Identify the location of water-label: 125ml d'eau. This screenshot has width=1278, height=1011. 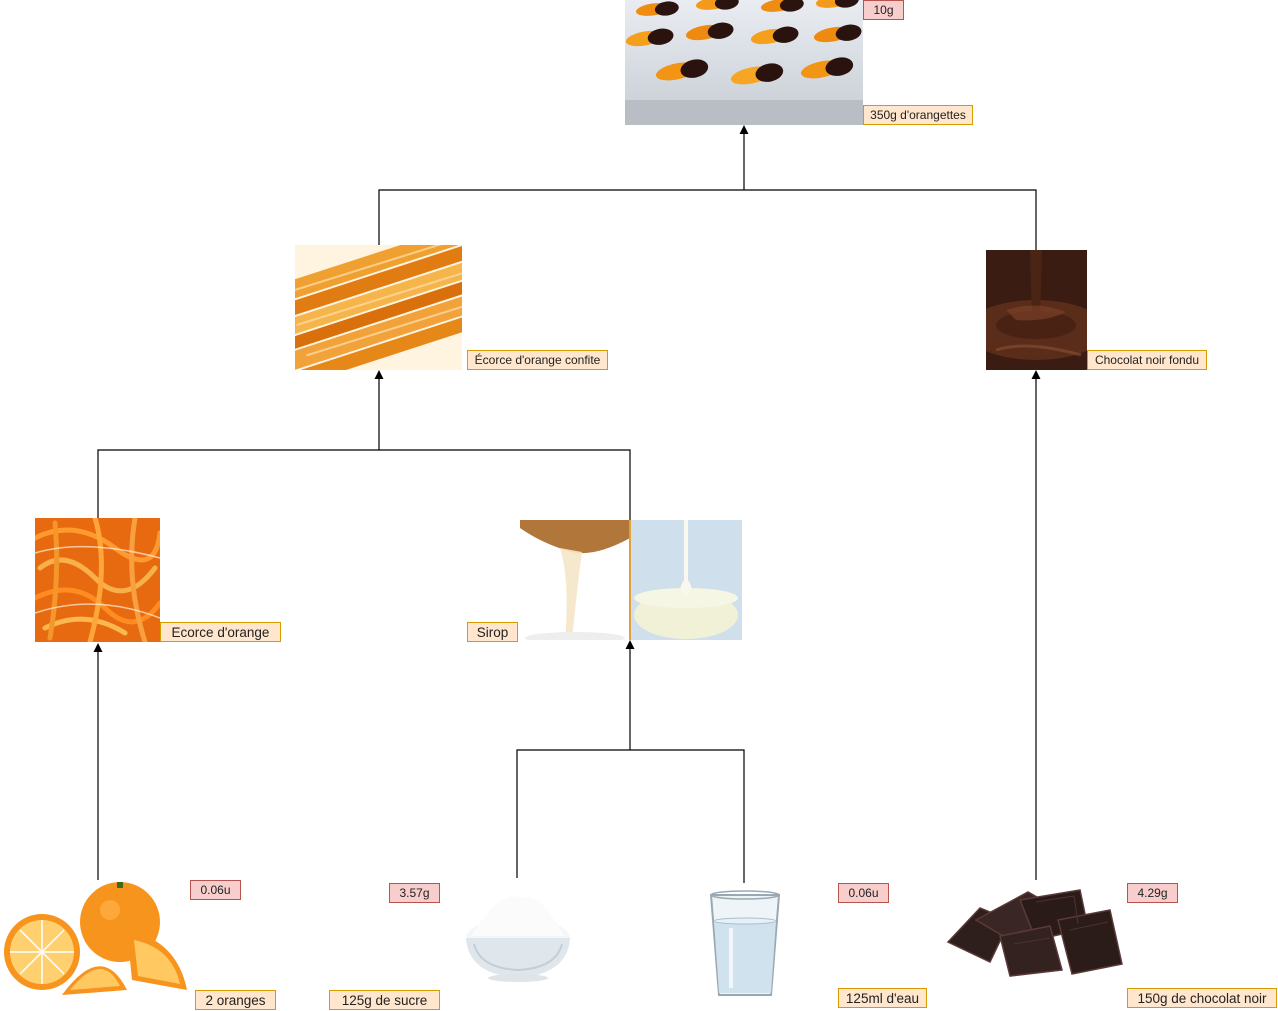
(882, 998).